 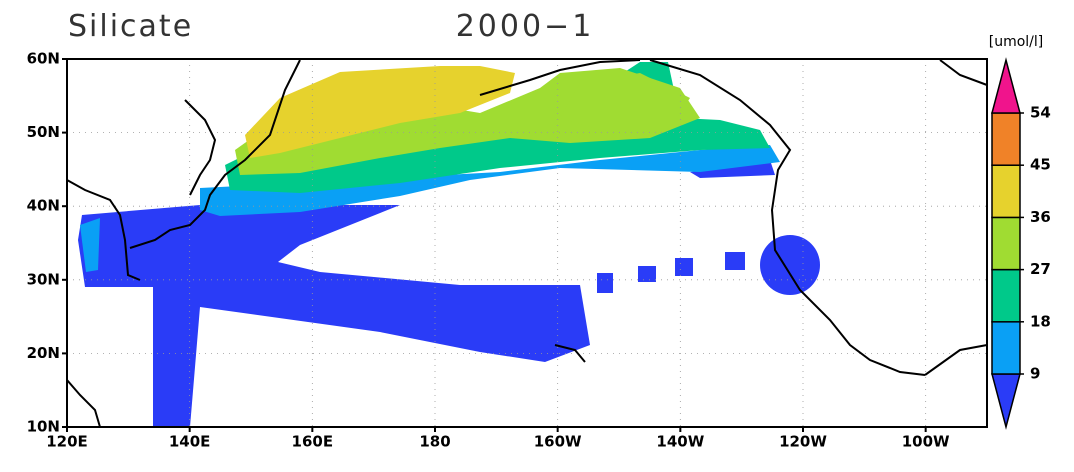 I want to click on colorbar-label: 18, so click(x=1040, y=321).